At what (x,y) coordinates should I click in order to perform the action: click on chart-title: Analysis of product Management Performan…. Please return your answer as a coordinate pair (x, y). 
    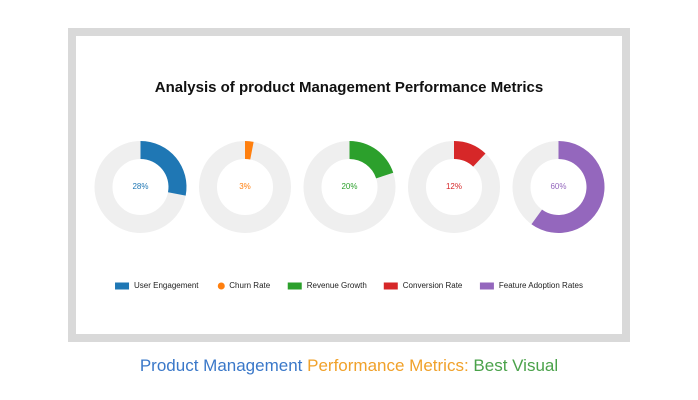
    Looking at the image, I should click on (349, 87).